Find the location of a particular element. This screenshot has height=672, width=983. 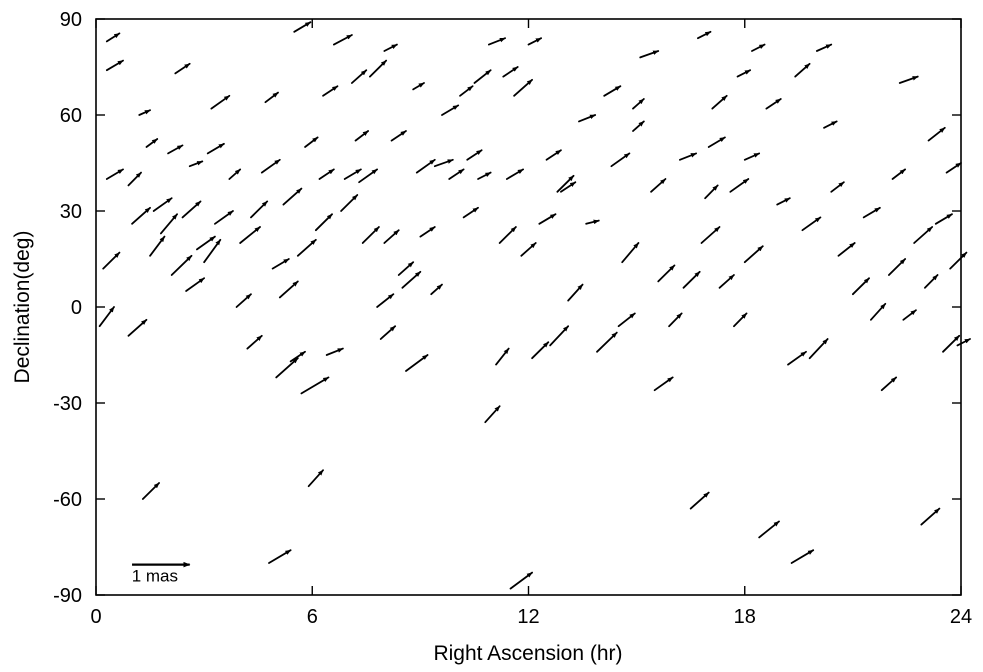

y-tick-label: 90 is located at coordinates (71, 20).